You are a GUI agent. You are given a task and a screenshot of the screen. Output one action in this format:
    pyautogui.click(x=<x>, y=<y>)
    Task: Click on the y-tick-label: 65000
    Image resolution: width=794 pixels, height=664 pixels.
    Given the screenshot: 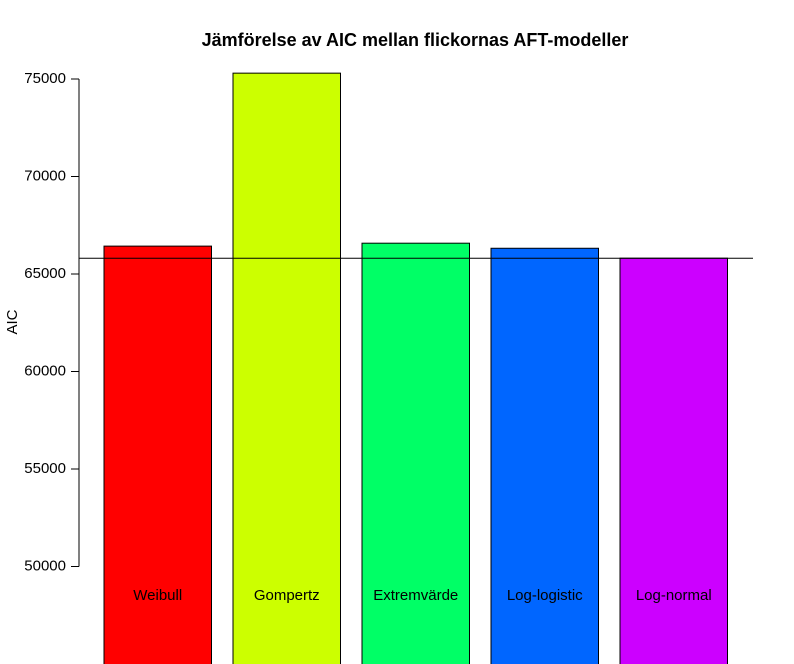 What is the action you would take?
    pyautogui.click(x=45, y=273)
    